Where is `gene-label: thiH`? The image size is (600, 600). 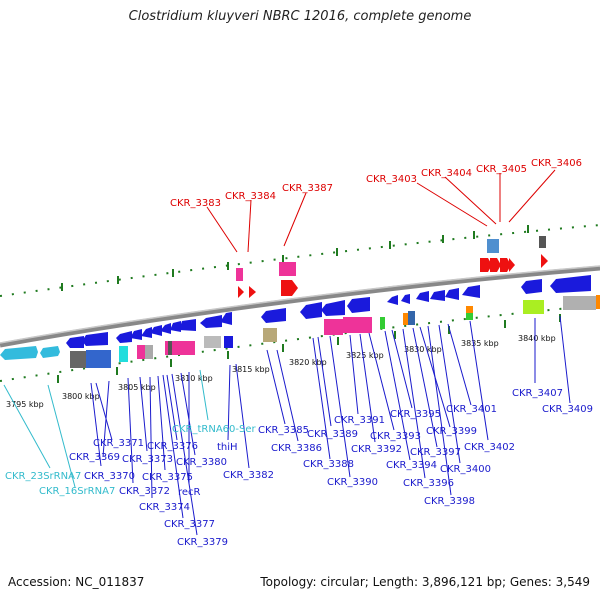 gene-label: thiH is located at coordinates (227, 447).